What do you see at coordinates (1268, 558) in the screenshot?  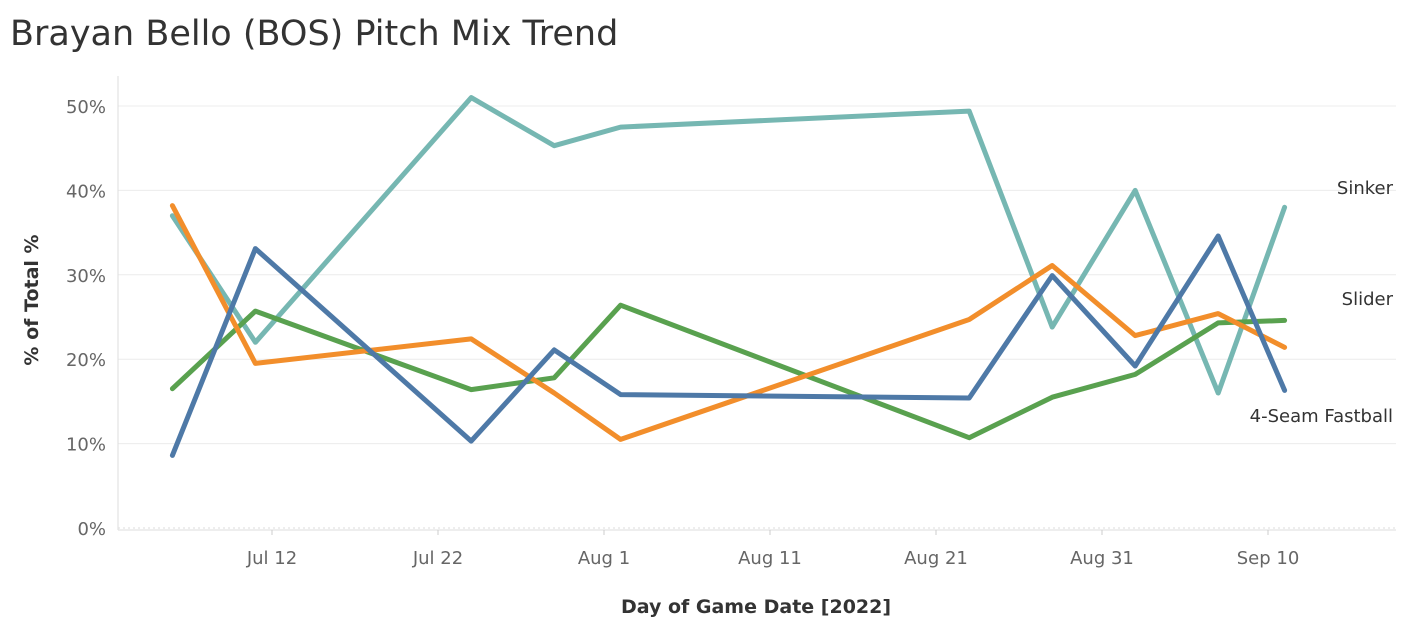 I see `x-tick-label: Sep 10` at bounding box center [1268, 558].